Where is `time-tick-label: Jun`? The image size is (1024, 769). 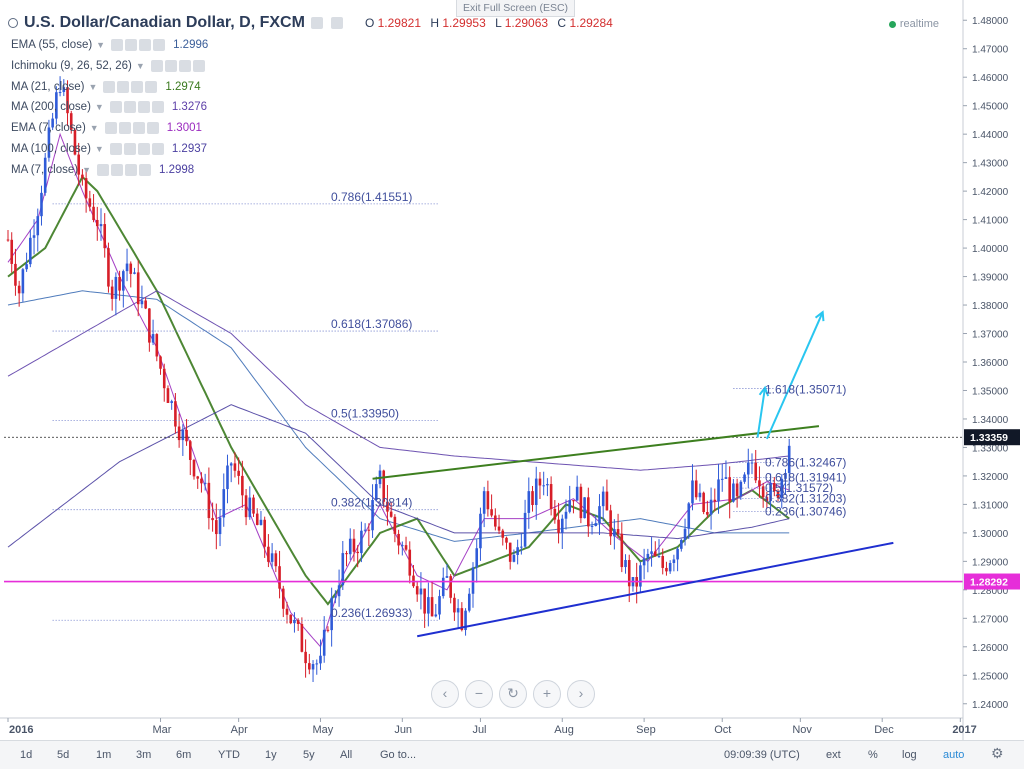 time-tick-label: Jun is located at coordinates (403, 730).